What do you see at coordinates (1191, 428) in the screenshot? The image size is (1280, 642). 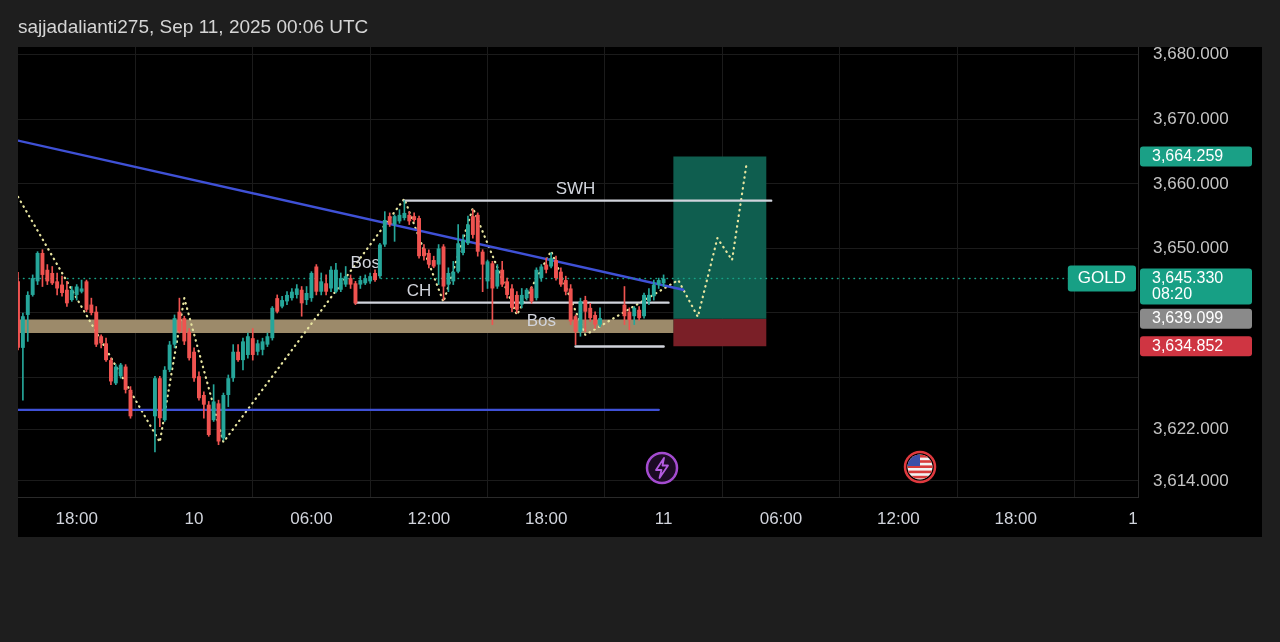 I see `y-tick-label: 3,622.000` at bounding box center [1191, 428].